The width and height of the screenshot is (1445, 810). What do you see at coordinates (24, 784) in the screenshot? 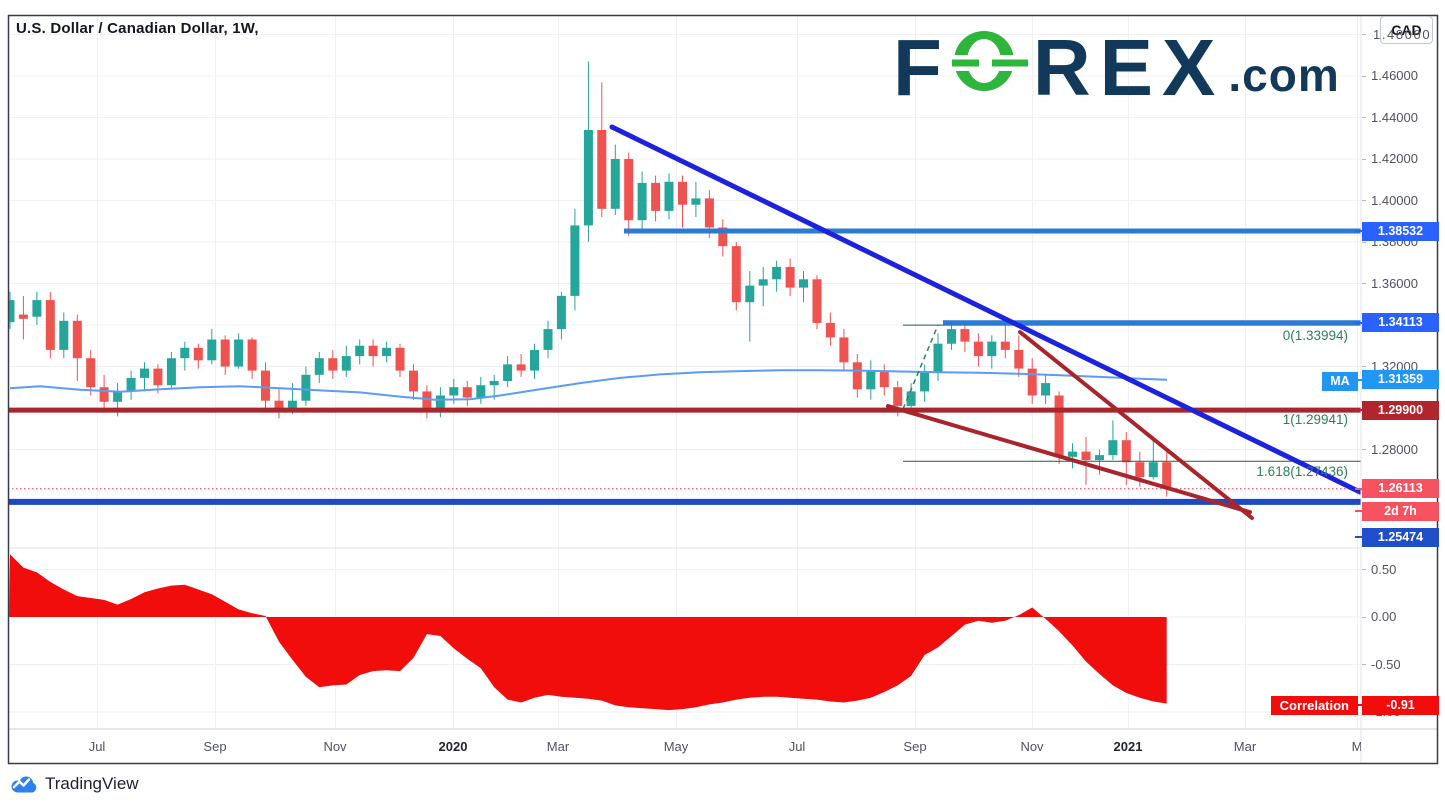
I see `tradingview-cloud-icon` at bounding box center [24, 784].